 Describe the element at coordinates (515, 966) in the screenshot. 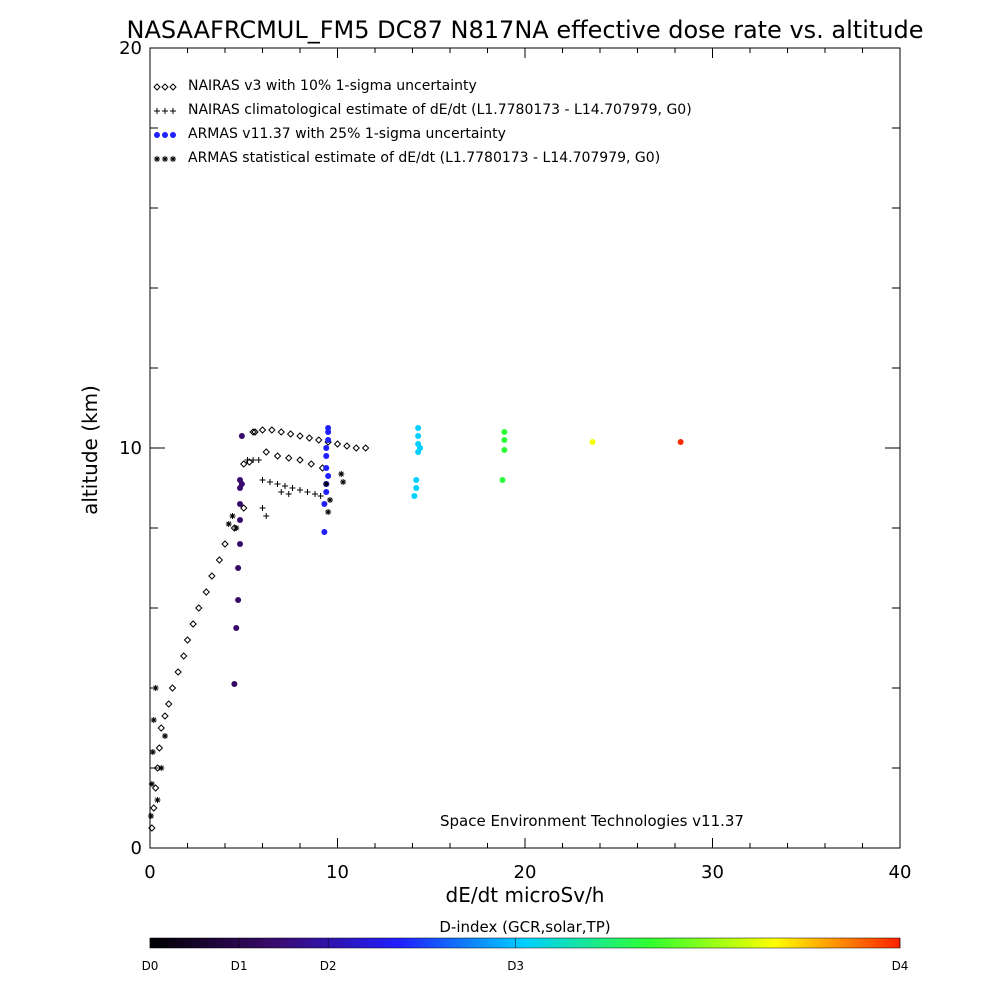

I see `colorbar-tick-label: D3` at that location.